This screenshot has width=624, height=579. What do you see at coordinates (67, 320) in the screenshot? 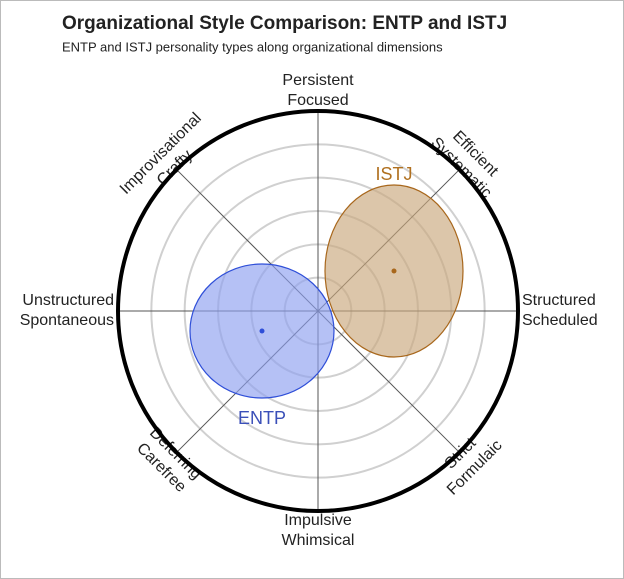
I see `axis-label: Spontaneous` at bounding box center [67, 320].